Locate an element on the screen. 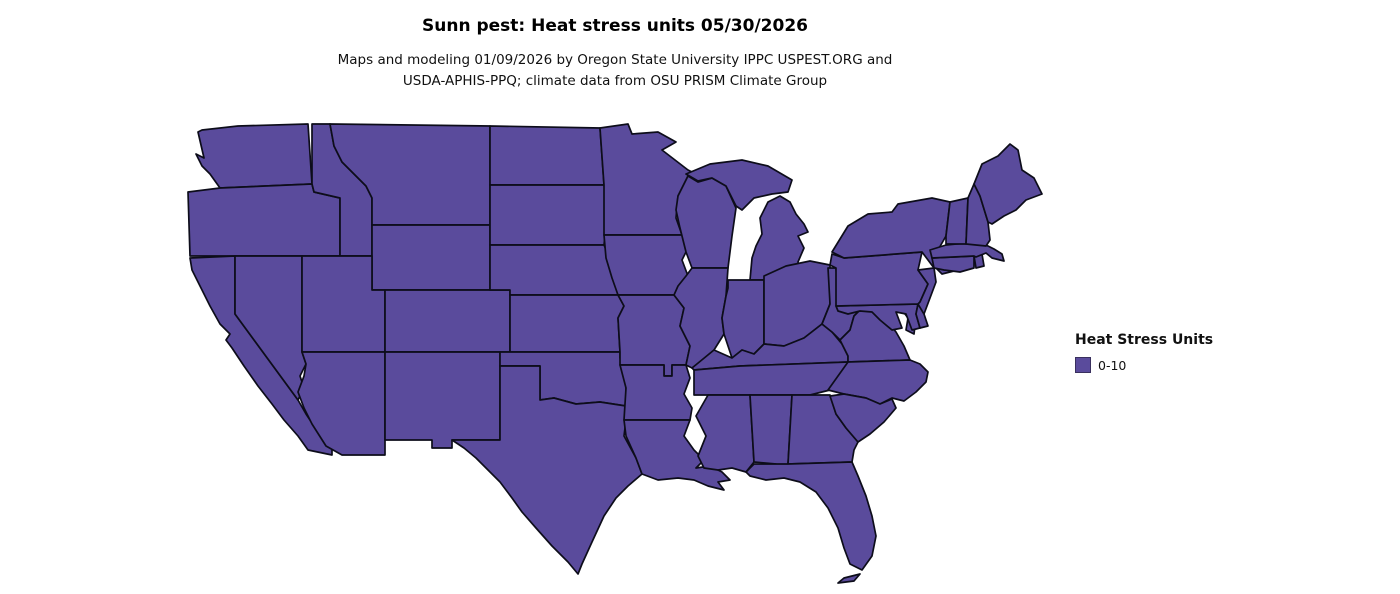 Image resolution: width=1400 pixels, height=594 pixels. state-florida is located at coordinates (811, 516).